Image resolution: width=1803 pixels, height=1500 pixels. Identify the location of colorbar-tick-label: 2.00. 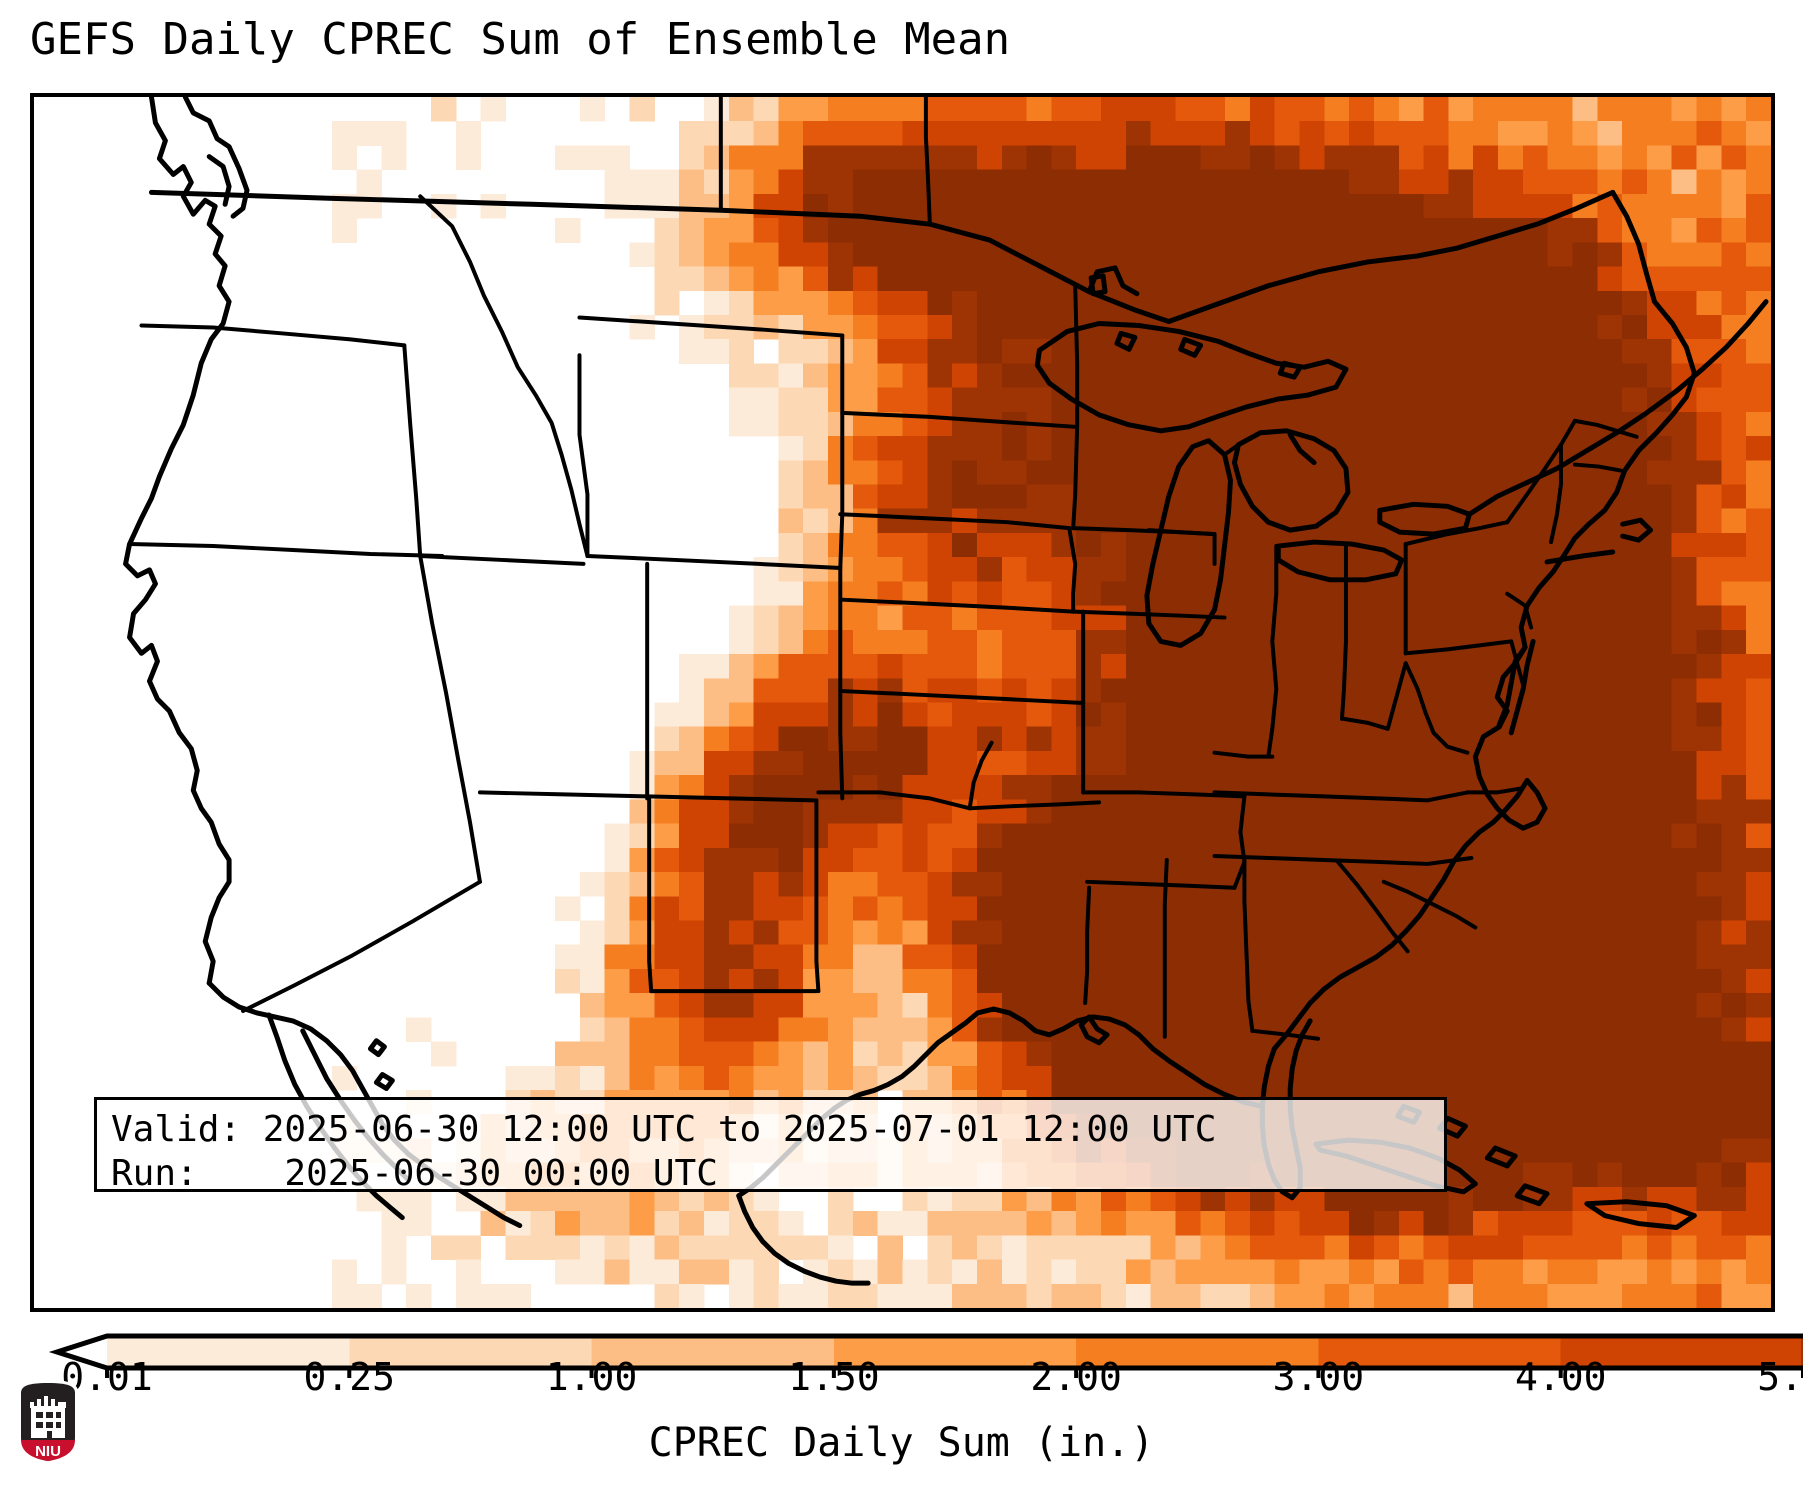
(1076, 1377).